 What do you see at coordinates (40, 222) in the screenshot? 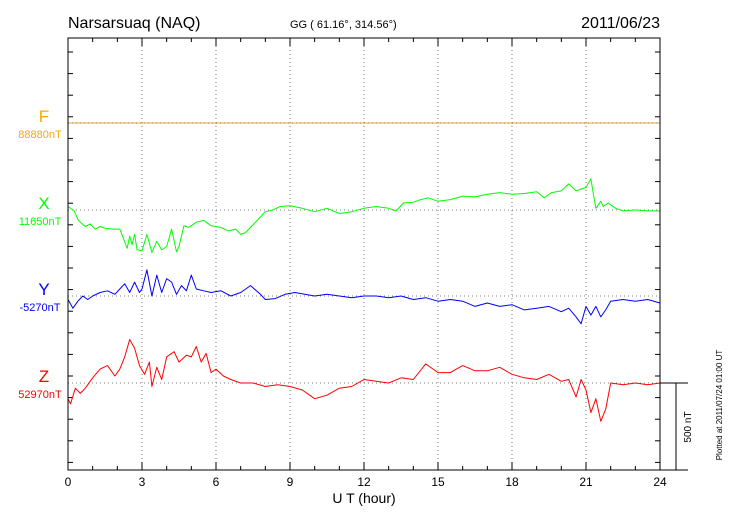
I see `series-x-baseline: 11650nT` at bounding box center [40, 222].